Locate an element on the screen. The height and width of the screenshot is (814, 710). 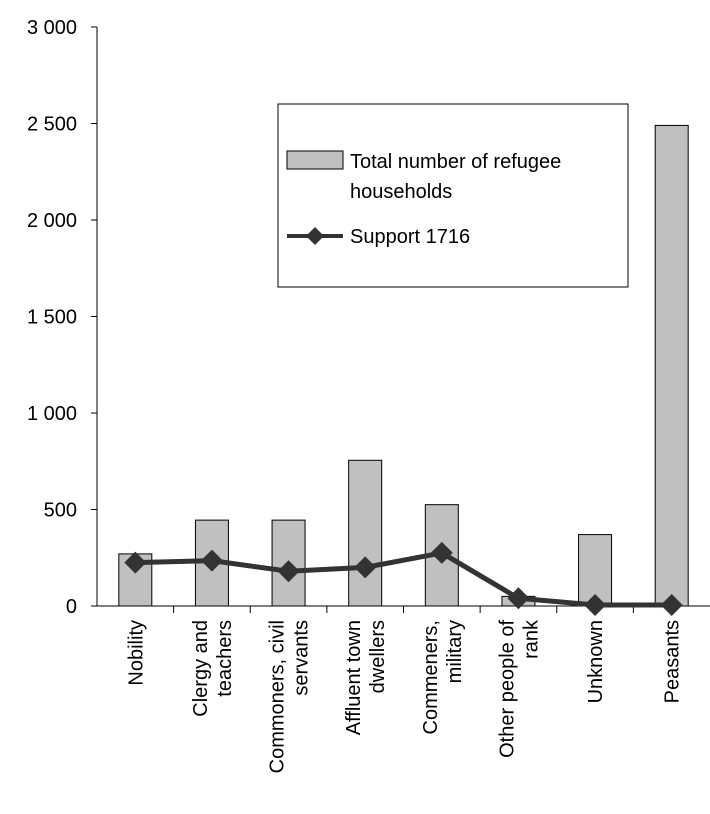
y-tick-label: 500 is located at coordinates (60, 511).